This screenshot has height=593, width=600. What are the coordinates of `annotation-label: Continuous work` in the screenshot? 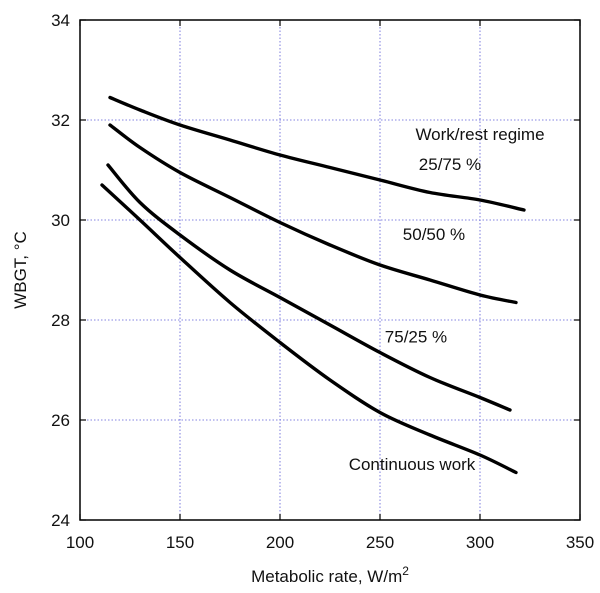 It's located at (412, 464).